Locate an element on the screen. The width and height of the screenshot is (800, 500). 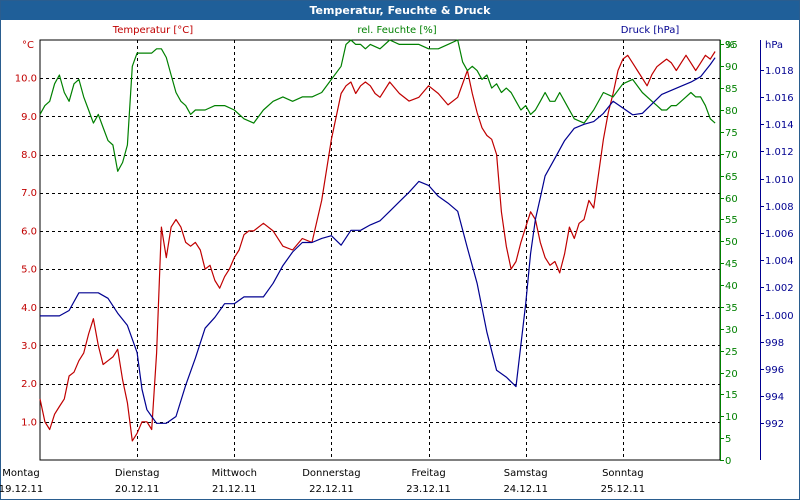
x-date-label: 22.12.11 is located at coordinates (331, 489).